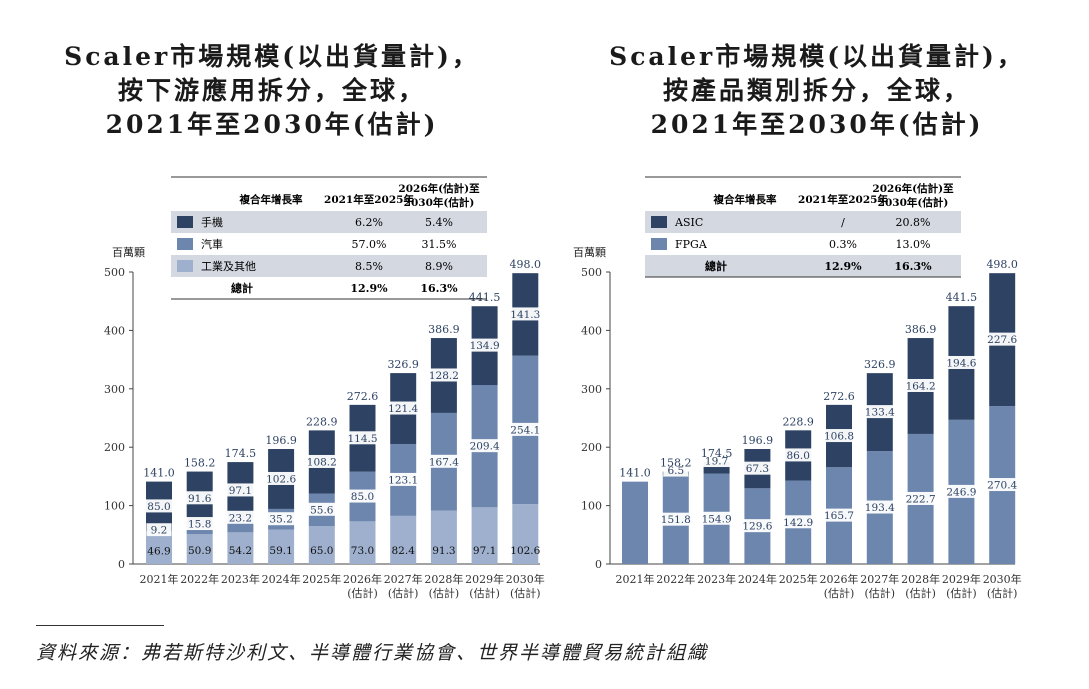 Image resolution: width=1089 pixels, height=689 pixels. Describe the element at coordinates (200, 463) in the screenshot. I see `bar-total-label: 158.2` at that location.